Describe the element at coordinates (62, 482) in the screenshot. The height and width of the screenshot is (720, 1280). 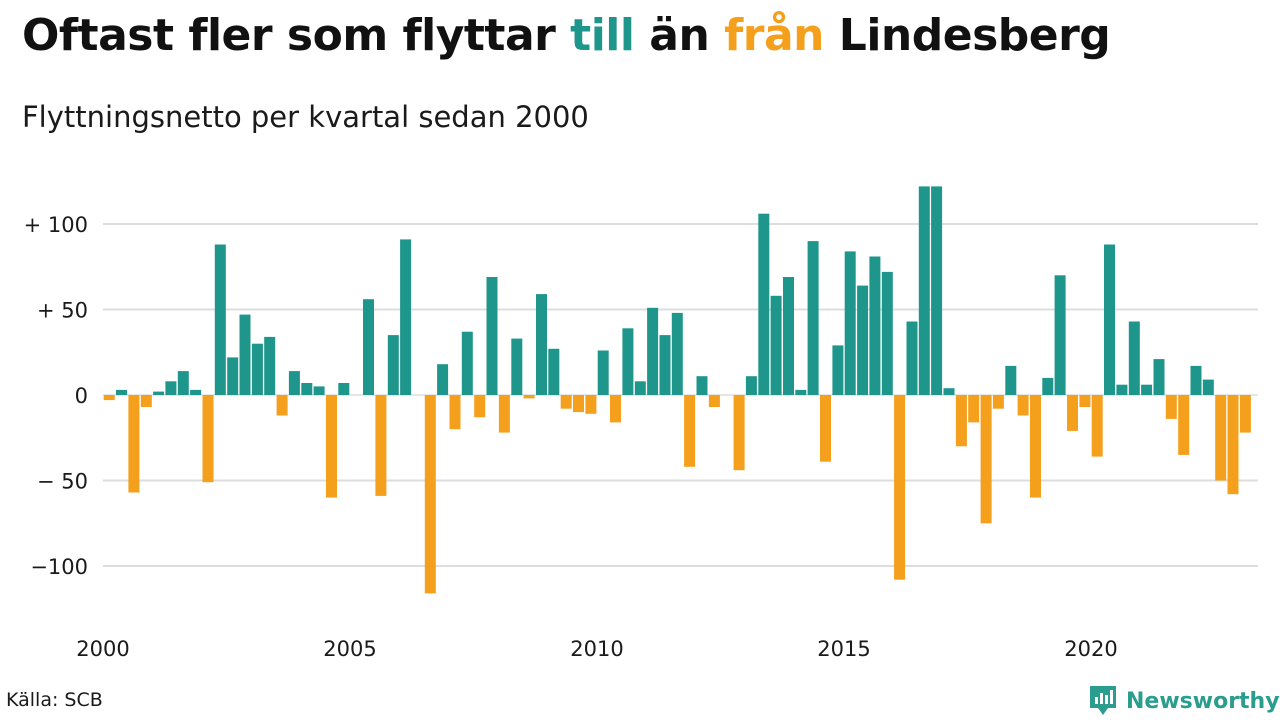
I see `y-tick-label: − 50` at that location.